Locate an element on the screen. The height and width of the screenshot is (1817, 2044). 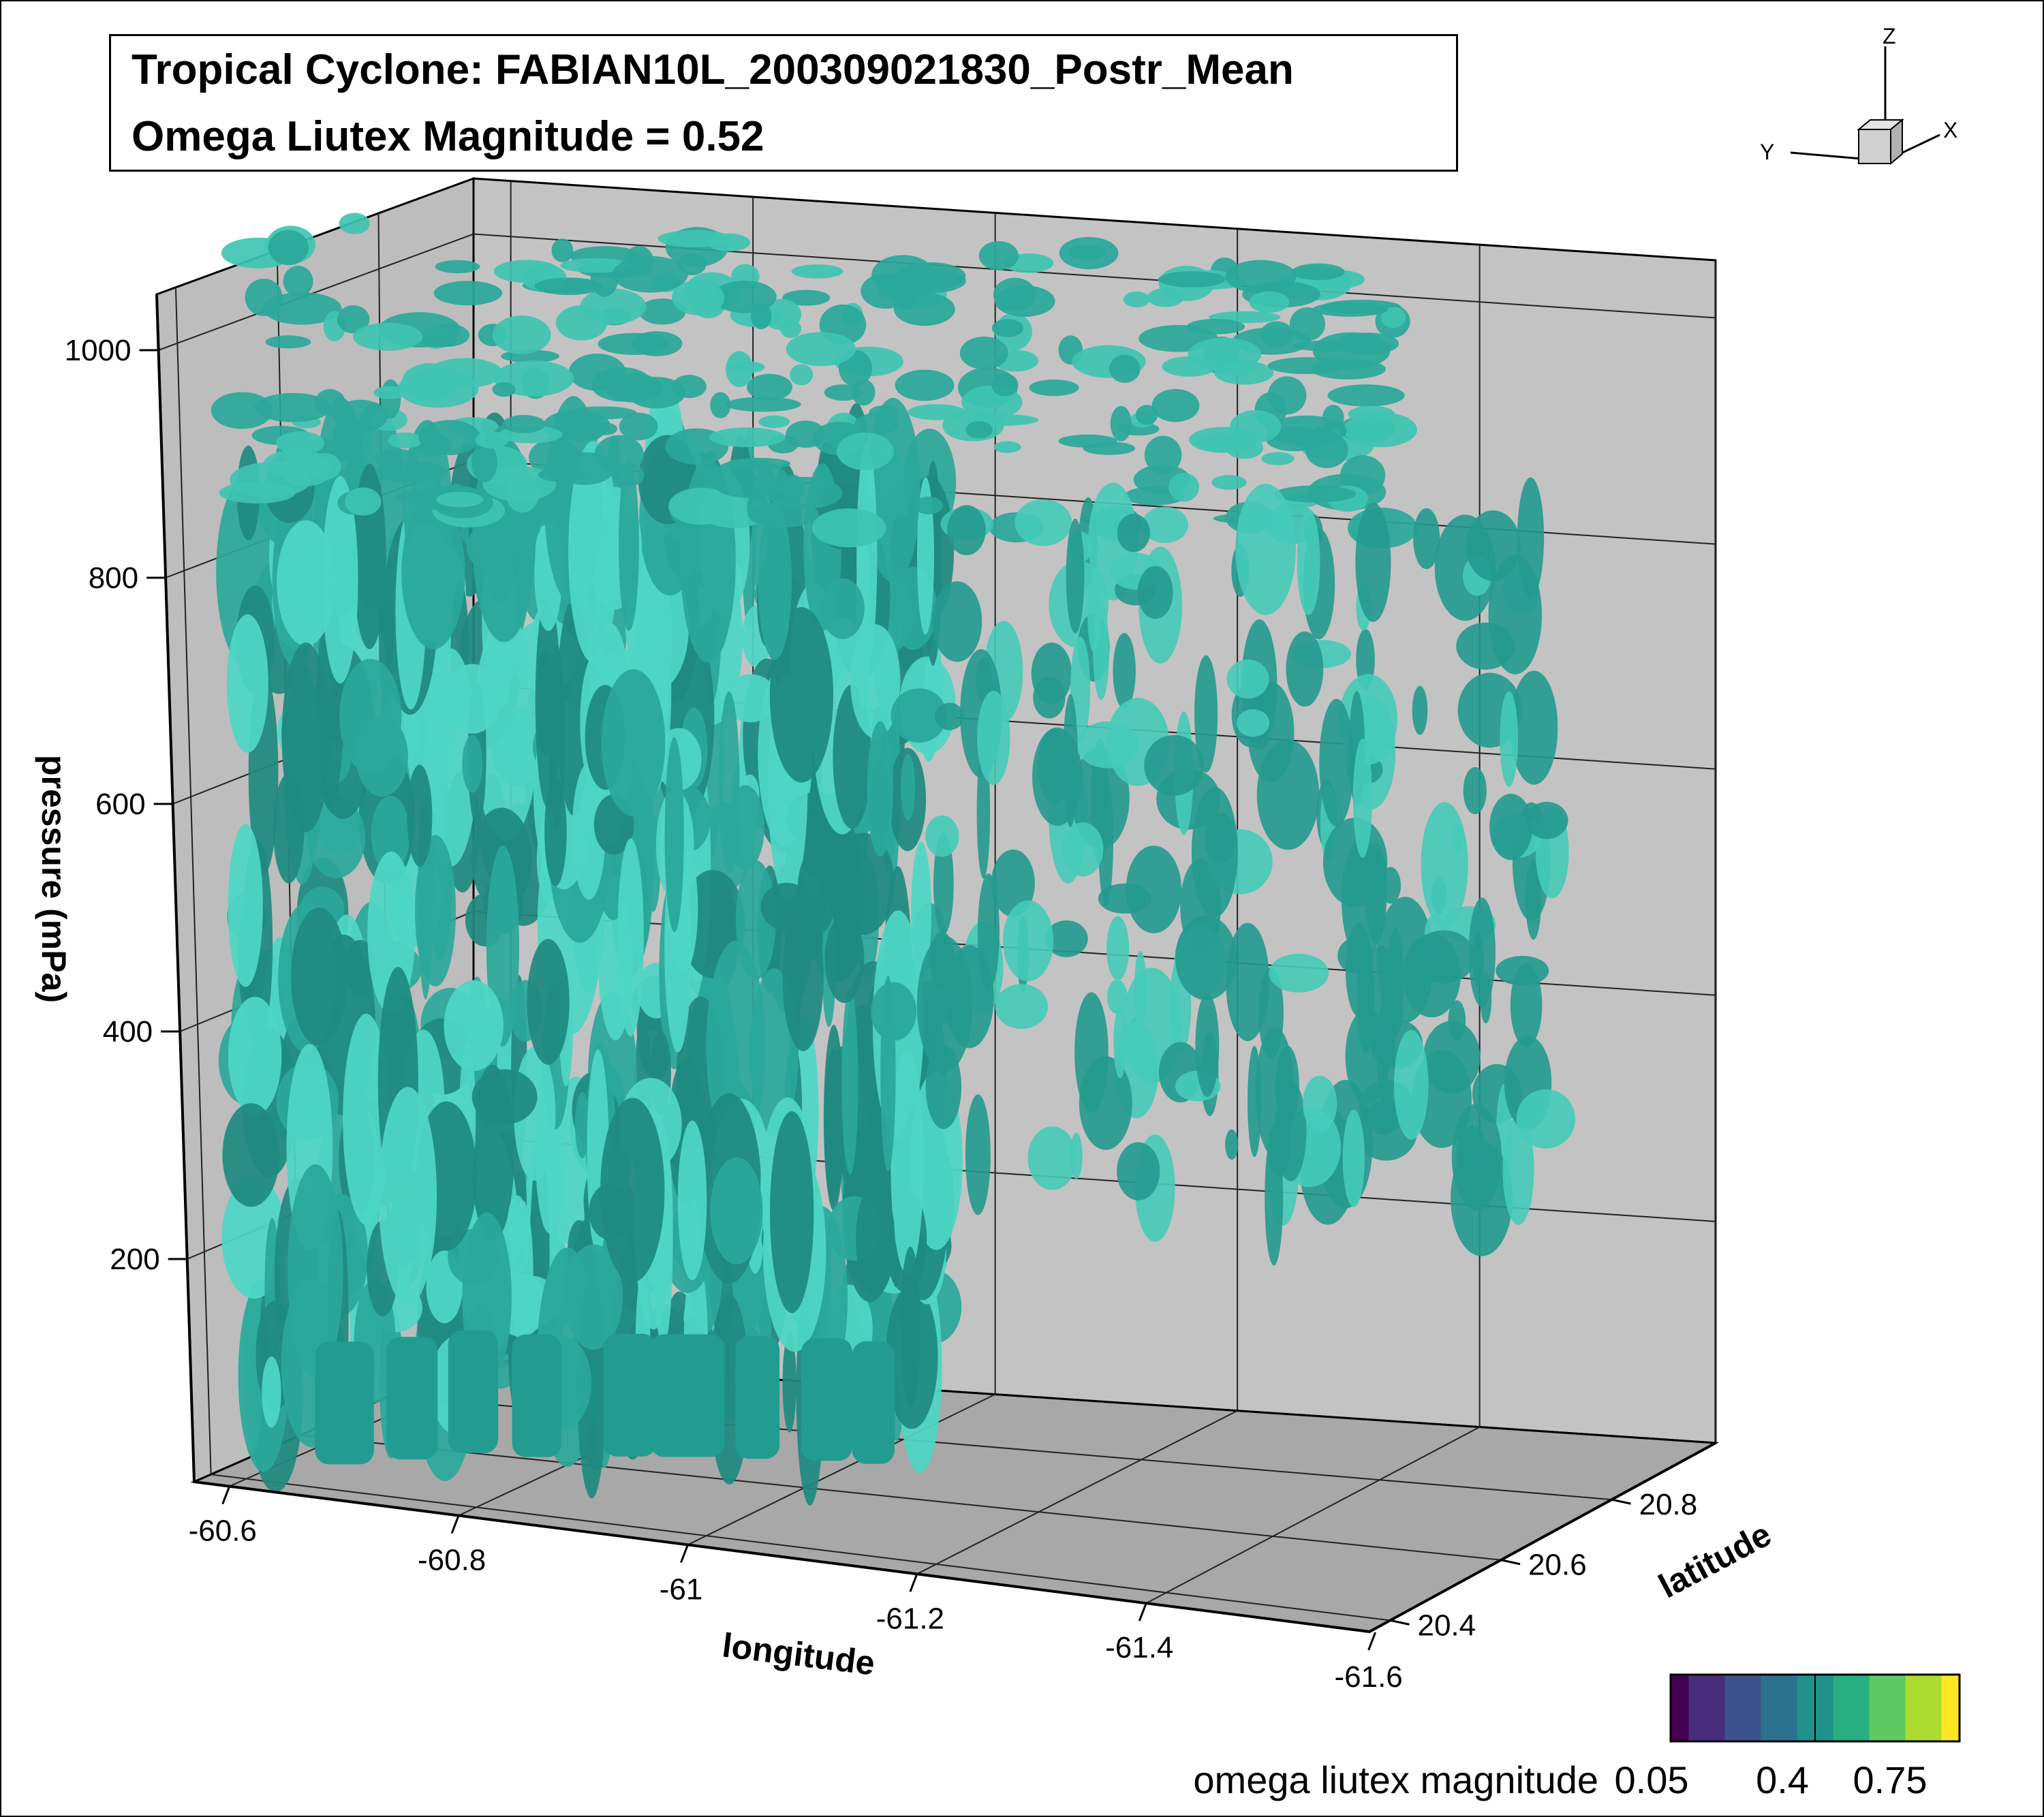
orientation-axes: Z Y X is located at coordinates (1859, 95).